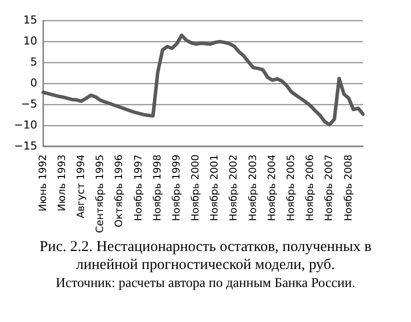 The image size is (411, 322). What do you see at coordinates (348, 188) in the screenshot?
I see `x-tick-label: Ноябрь 2008` at bounding box center [348, 188].